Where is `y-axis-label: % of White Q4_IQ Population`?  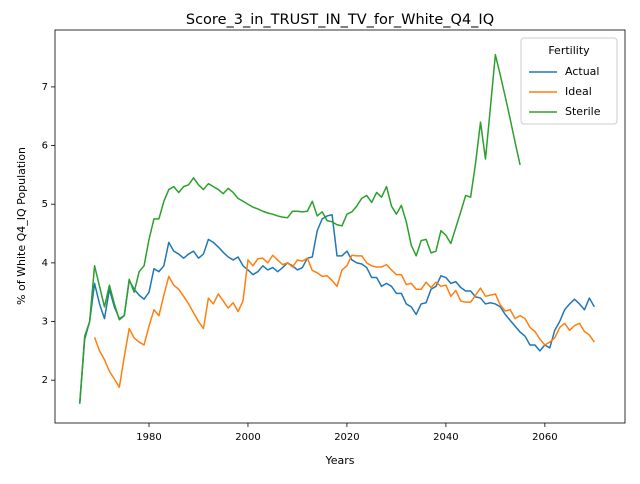
y-axis-label: % of White Q4_IQ Population is located at coordinates (21, 226).